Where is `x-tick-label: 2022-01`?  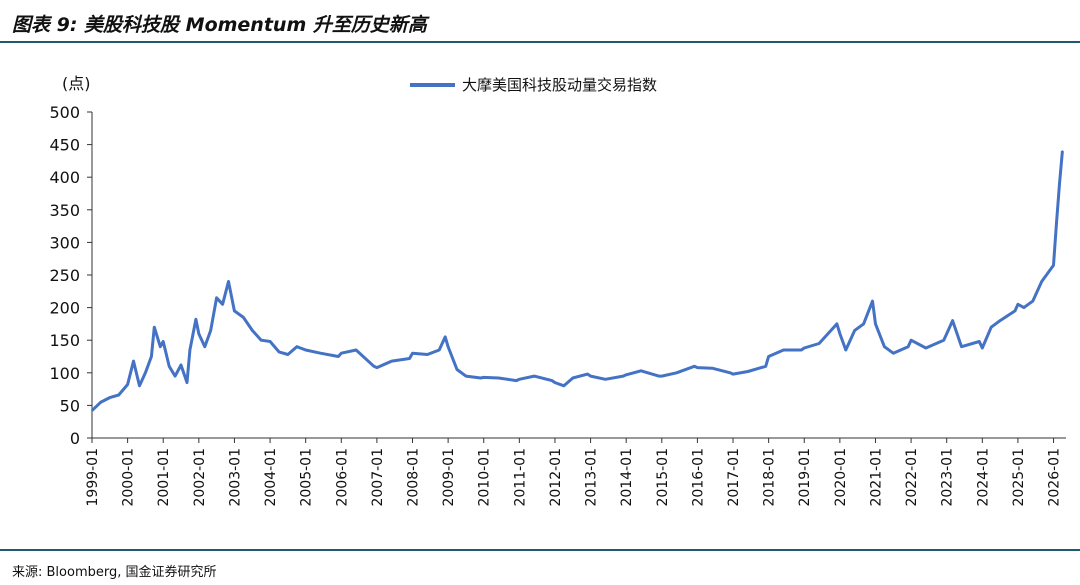
x-tick-label: 2022-01 is located at coordinates (912, 477).